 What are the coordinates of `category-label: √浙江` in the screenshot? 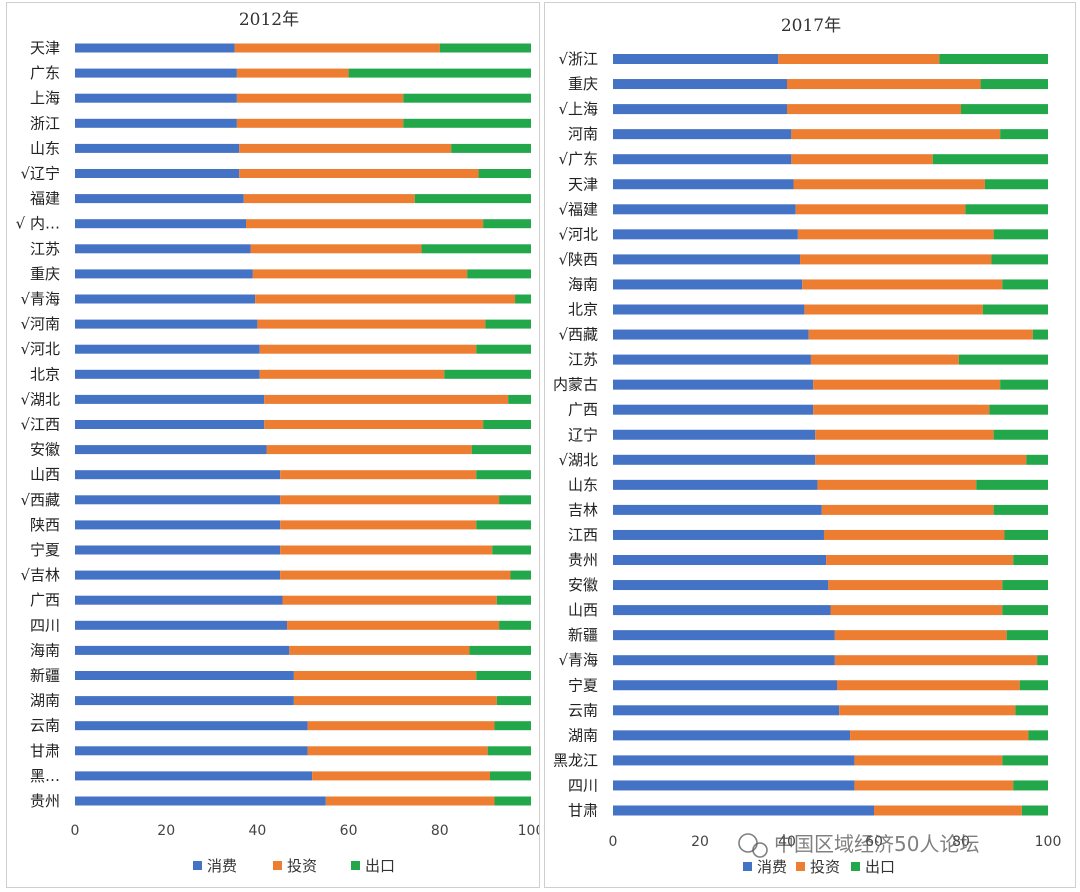 It's located at (578, 59).